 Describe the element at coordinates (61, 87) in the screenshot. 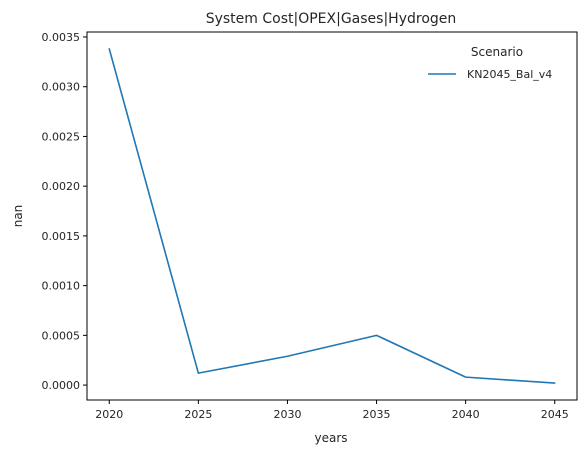

I see `y-tick-label-6: 0.0030` at that location.